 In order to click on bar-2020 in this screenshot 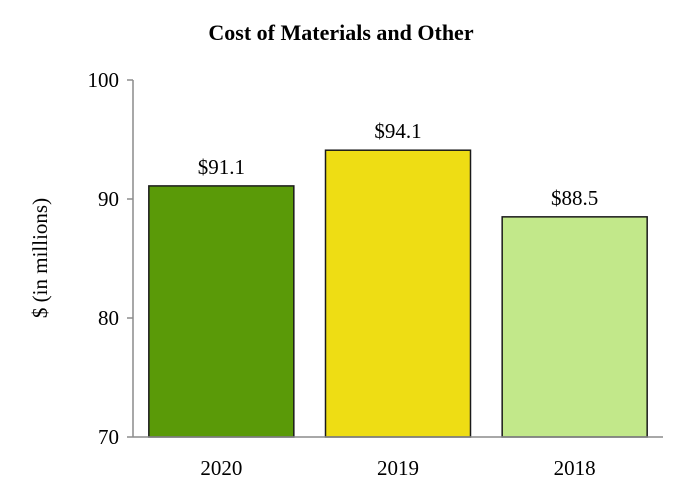, I will do `click(221, 311)`.